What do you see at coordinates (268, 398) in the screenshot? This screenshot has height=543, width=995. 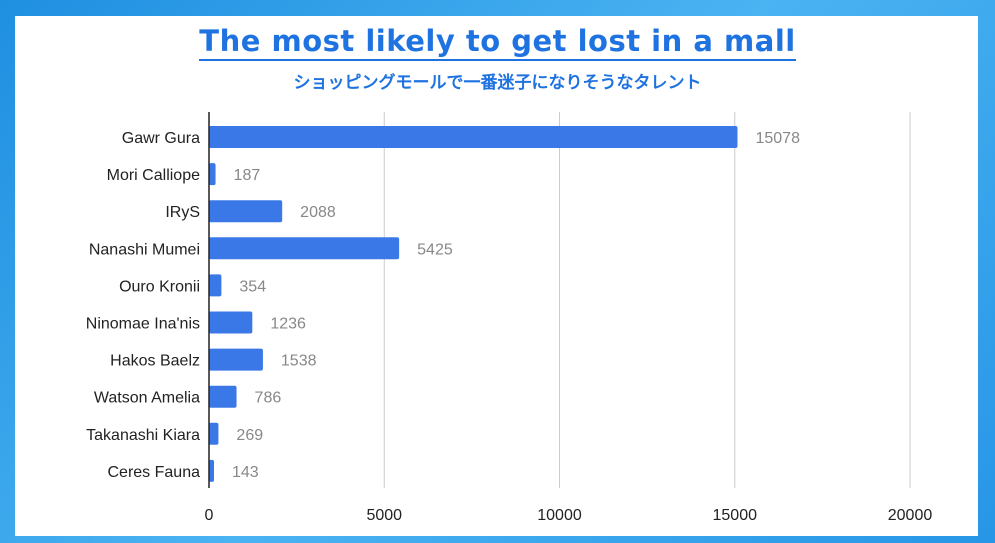 I see `data-label: 786` at bounding box center [268, 398].